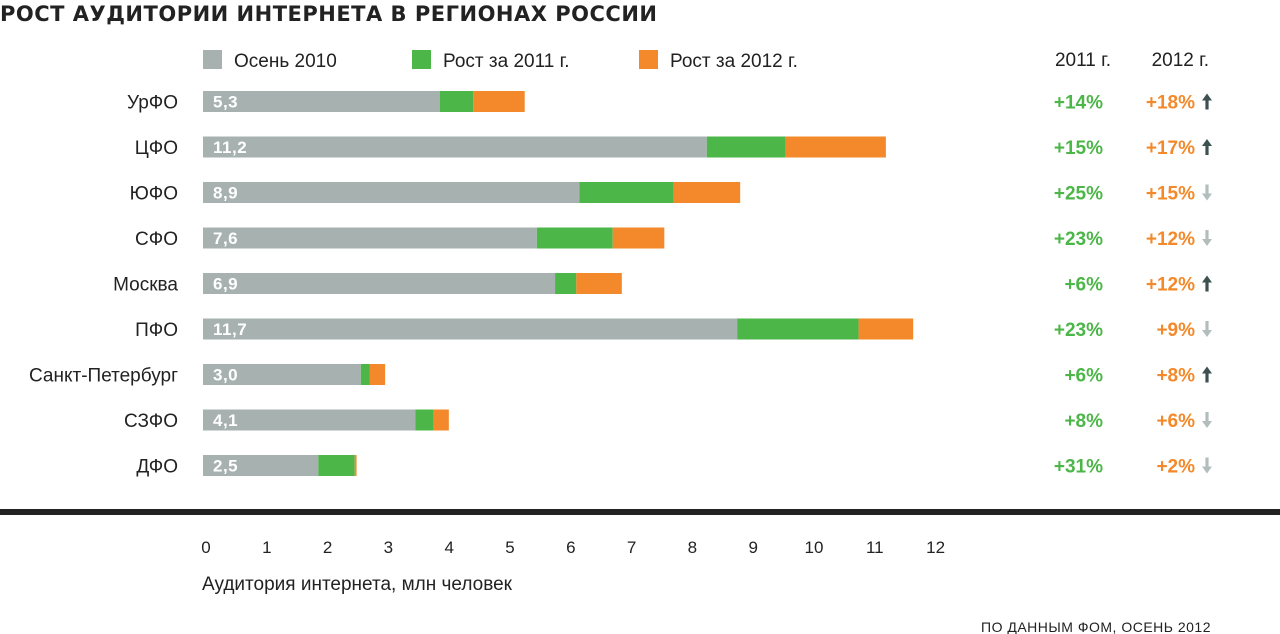 The image size is (1280, 634). What do you see at coordinates (152, 103) in the screenshot?
I see `category-label: УрФО` at bounding box center [152, 103].